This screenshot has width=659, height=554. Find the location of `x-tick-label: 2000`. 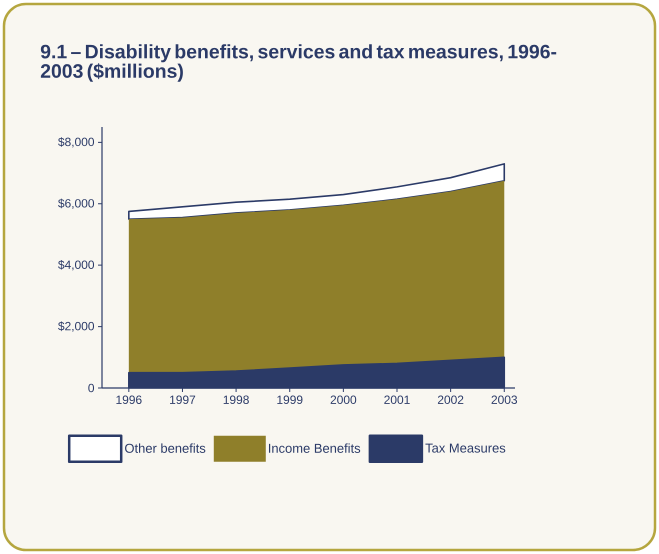

x-tick-label: 2000 is located at coordinates (343, 400).